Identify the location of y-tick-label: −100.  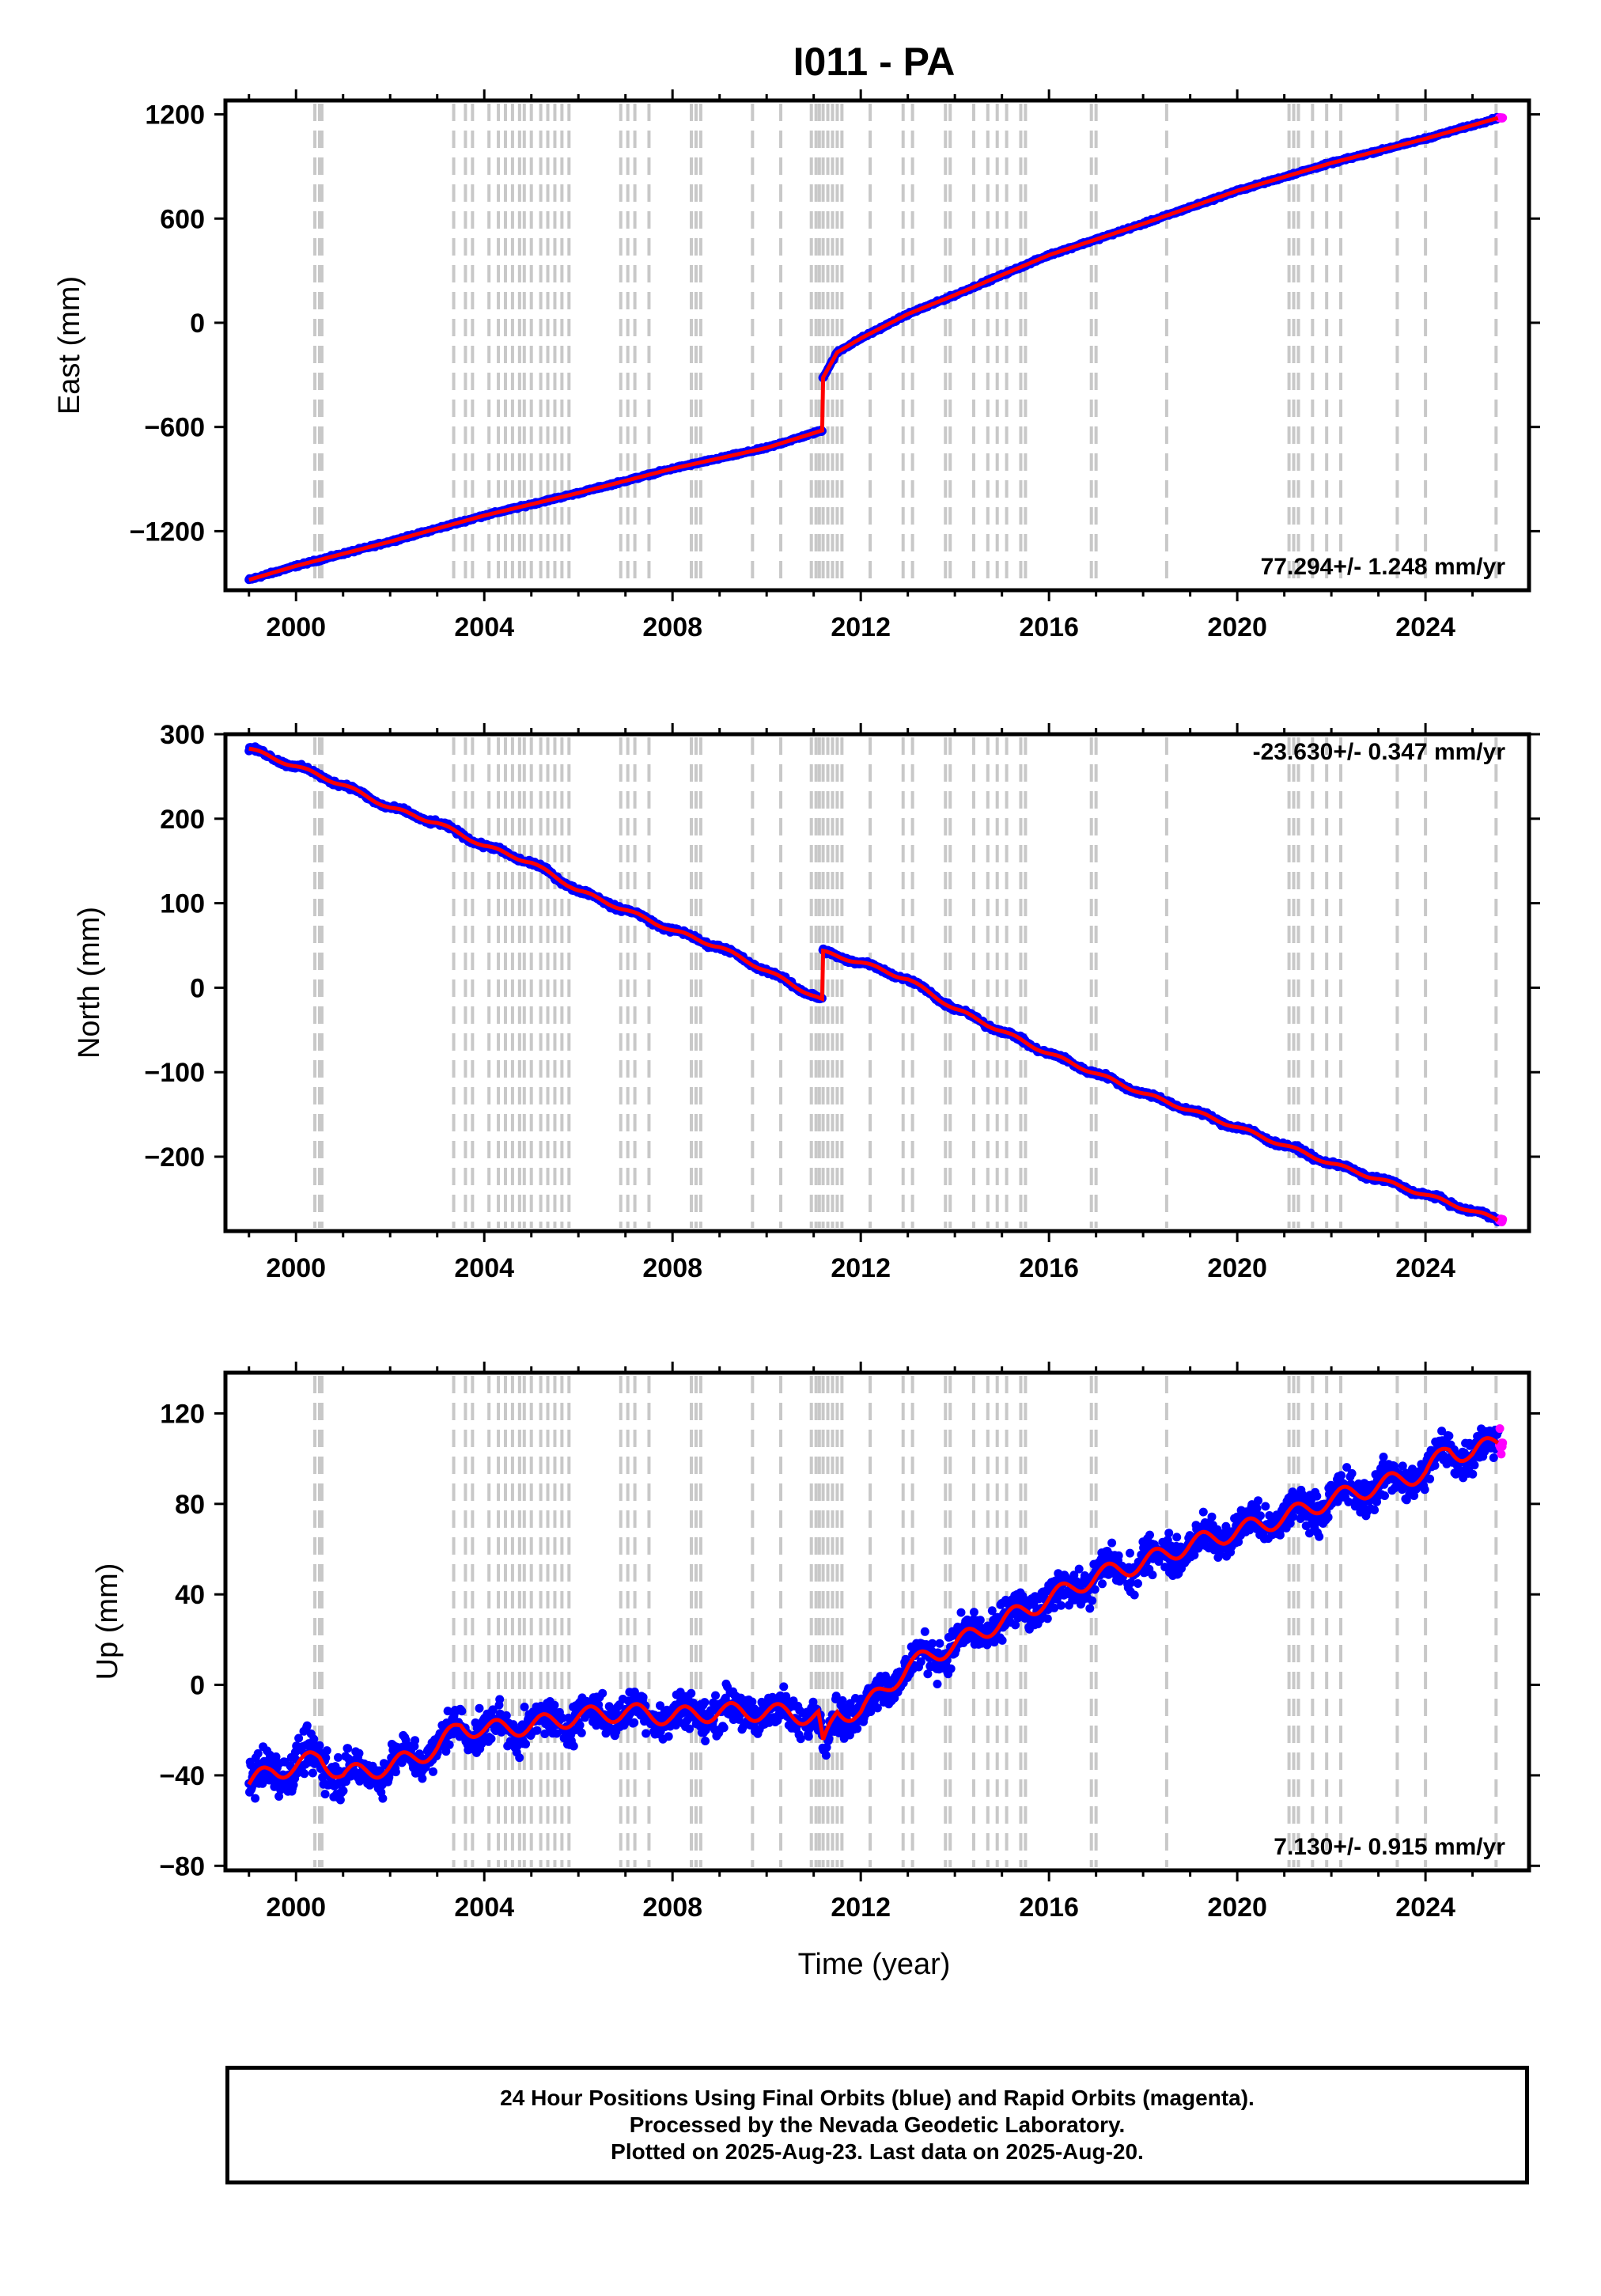
(175, 1073).